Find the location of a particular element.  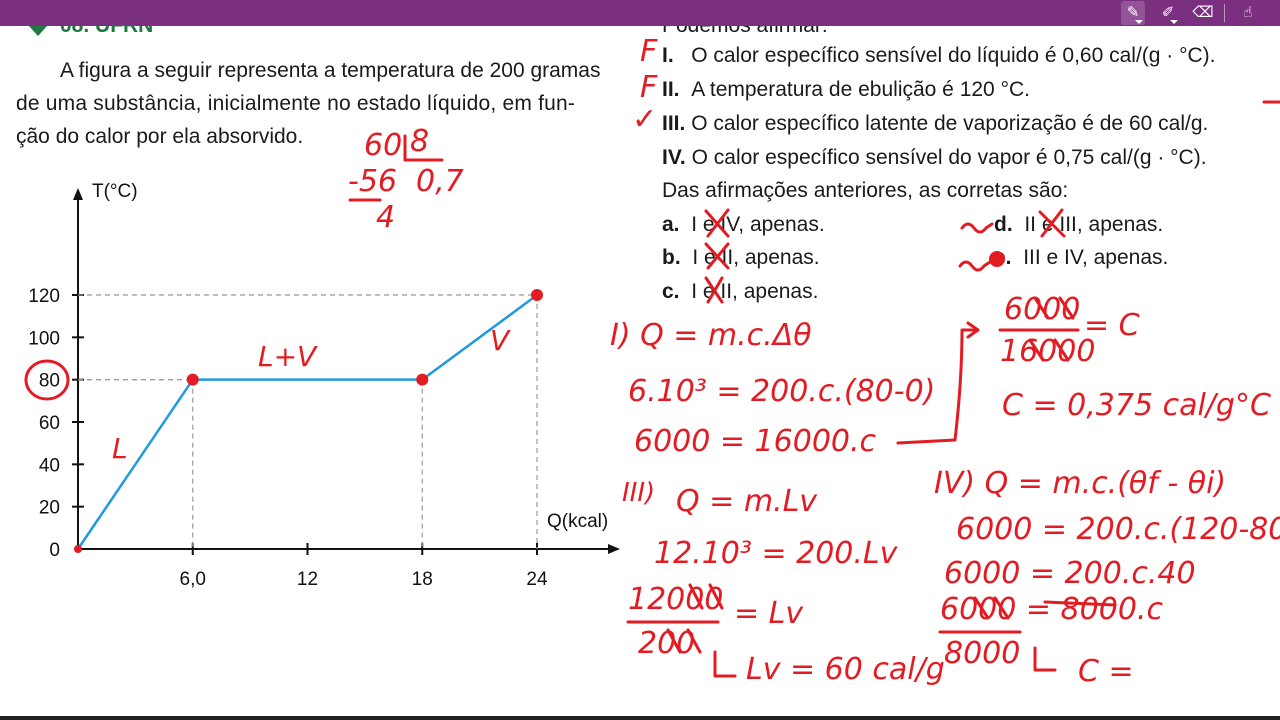

work-III-line-2: 12.10³ = 200.Lv is located at coordinates (776, 553).